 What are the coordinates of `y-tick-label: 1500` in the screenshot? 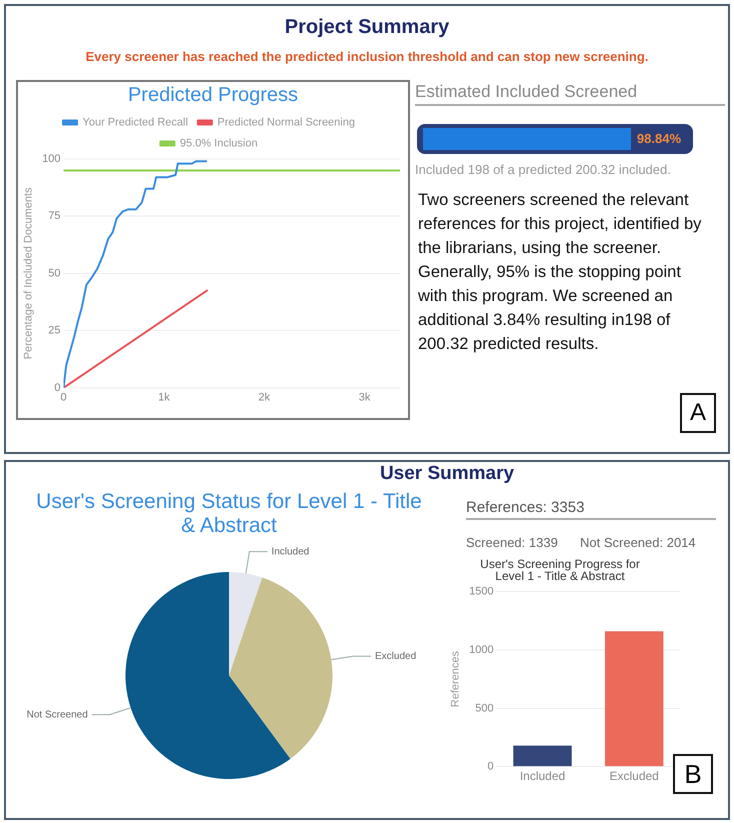 It's located at (481, 592).